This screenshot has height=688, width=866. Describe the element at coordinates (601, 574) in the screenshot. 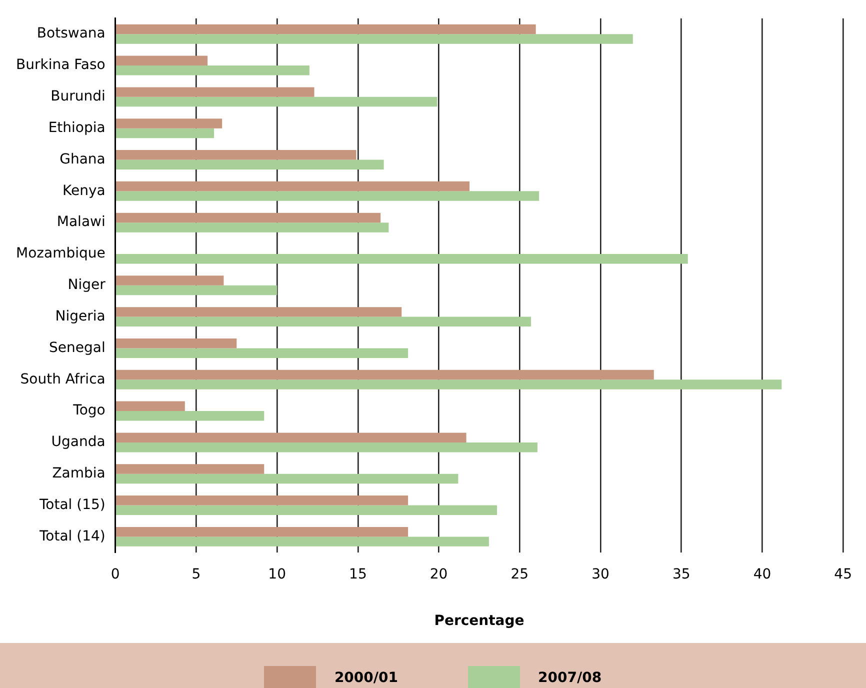

I see `x-tick-label: 30` at that location.